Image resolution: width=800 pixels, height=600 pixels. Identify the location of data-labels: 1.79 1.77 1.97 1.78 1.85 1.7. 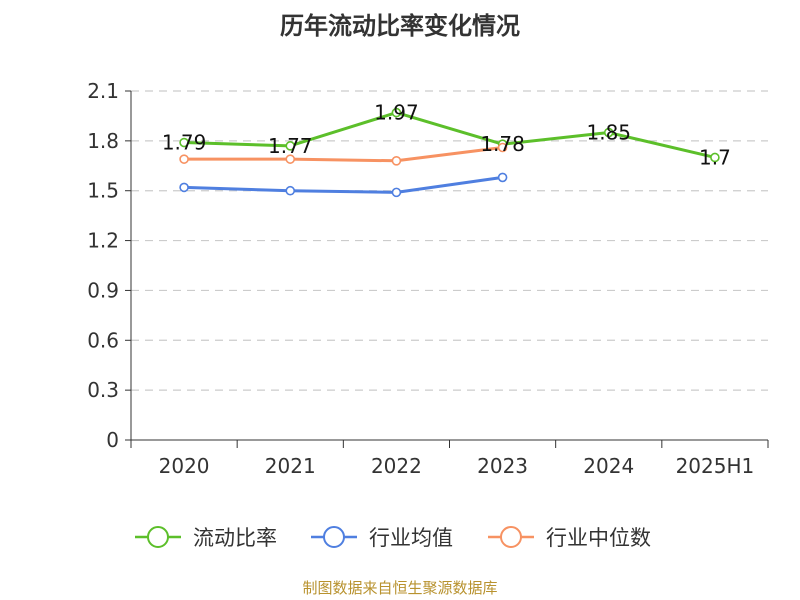
(446, 135).